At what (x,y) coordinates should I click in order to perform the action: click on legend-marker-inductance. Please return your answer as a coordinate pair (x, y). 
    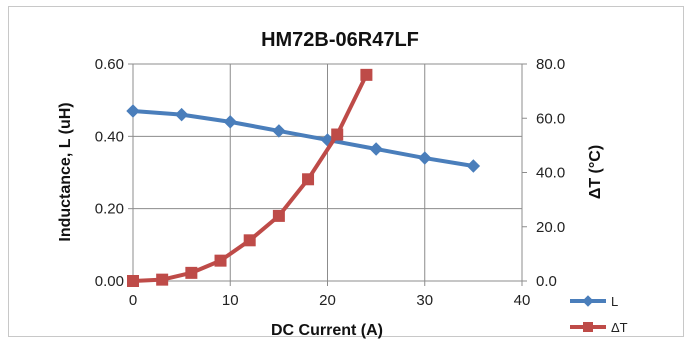
    Looking at the image, I should click on (588, 301).